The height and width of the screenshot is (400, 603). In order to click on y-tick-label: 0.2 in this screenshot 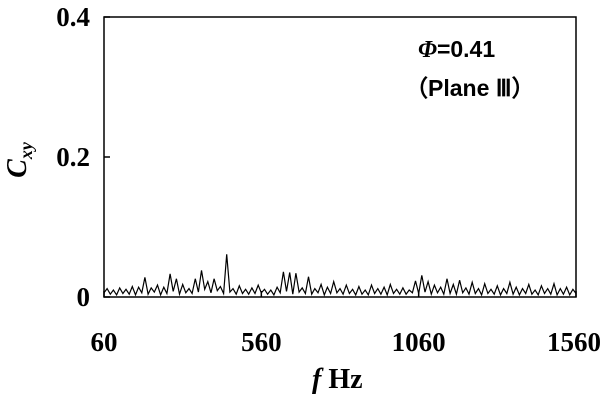, I will do `click(73, 157)`.